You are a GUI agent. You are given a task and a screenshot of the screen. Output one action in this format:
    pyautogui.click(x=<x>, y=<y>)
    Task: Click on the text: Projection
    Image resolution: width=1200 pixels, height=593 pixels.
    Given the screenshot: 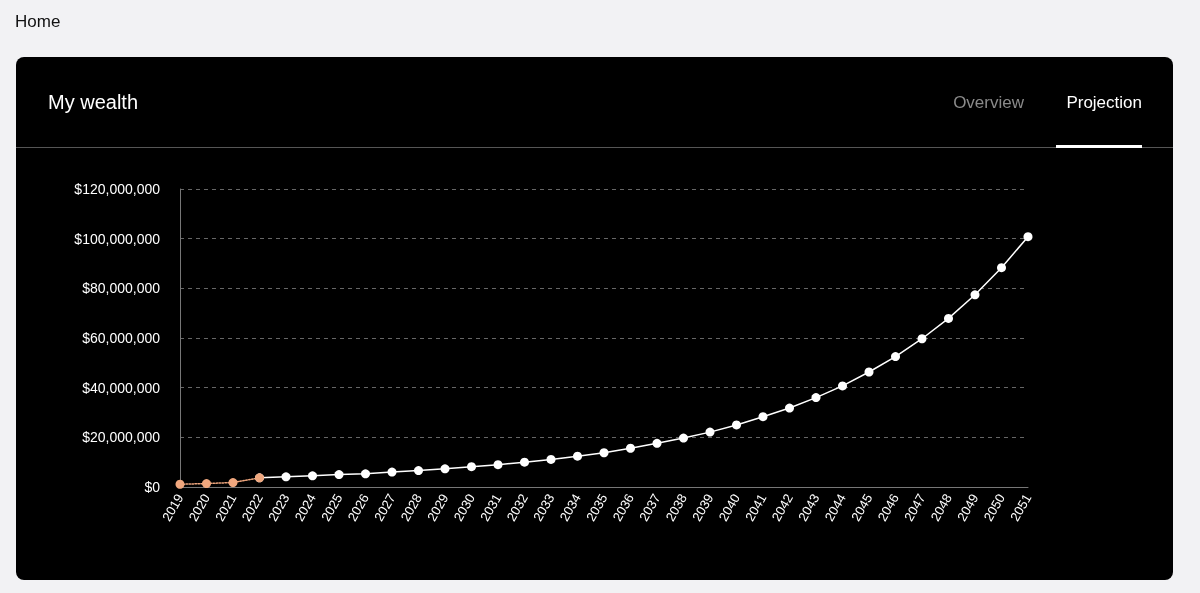 What is the action you would take?
    pyautogui.click(x=1104, y=103)
    